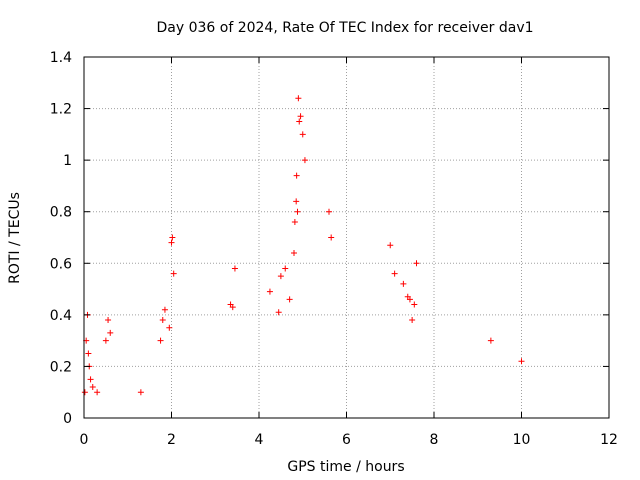 This screenshot has height=480, width=640. What do you see at coordinates (67, 161) in the screenshot?
I see `y-tick-label: 1` at bounding box center [67, 161].